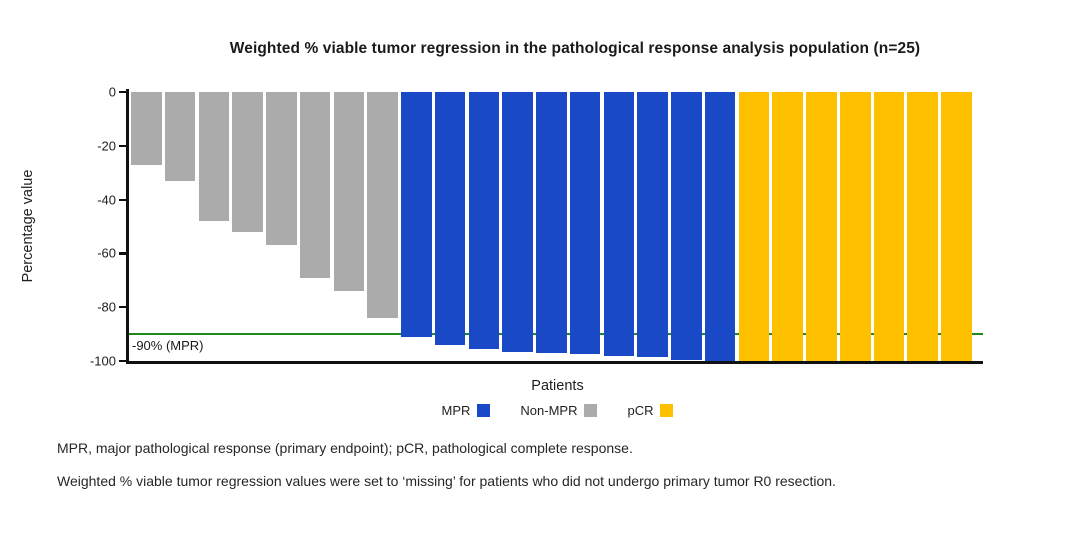 This screenshot has height=540, width=1080. I want to click on legend: MPR Non-MPR pCR, so click(557, 410).